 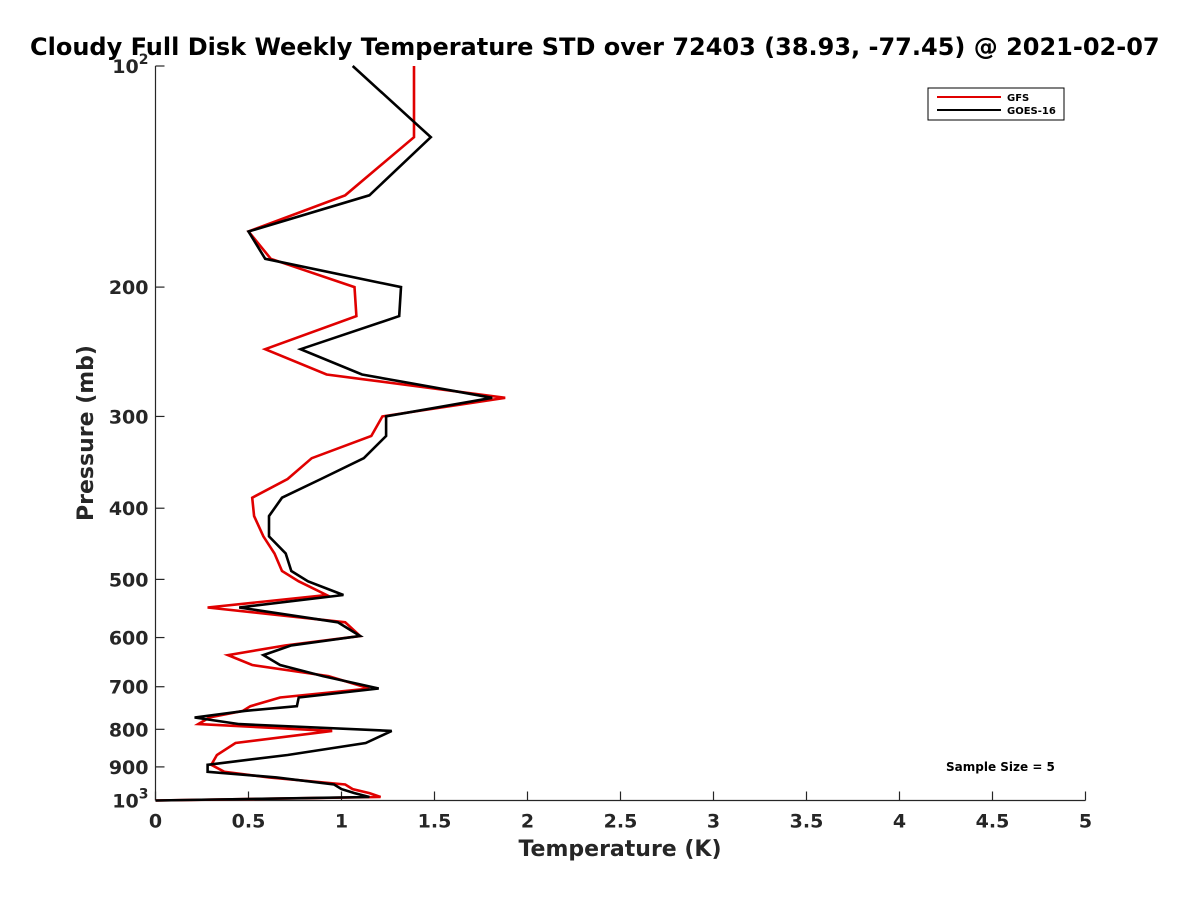 I want to click on legend-box, so click(x=996, y=104).